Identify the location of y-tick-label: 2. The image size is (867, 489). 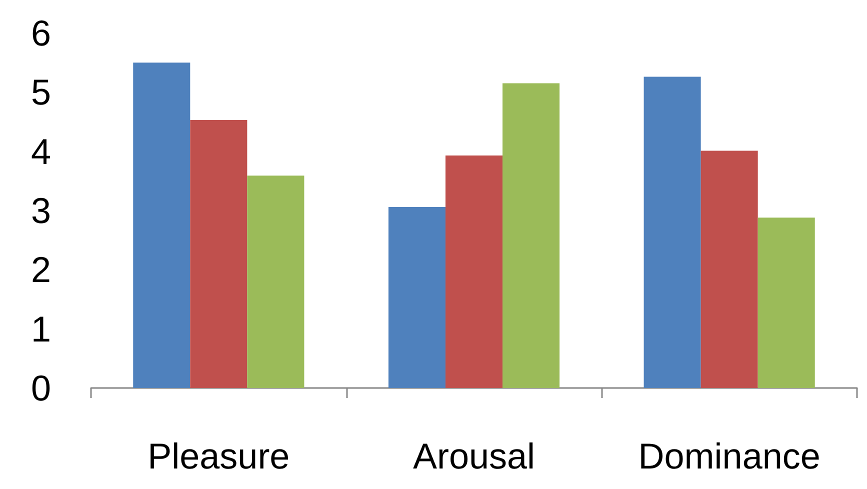
(40, 269).